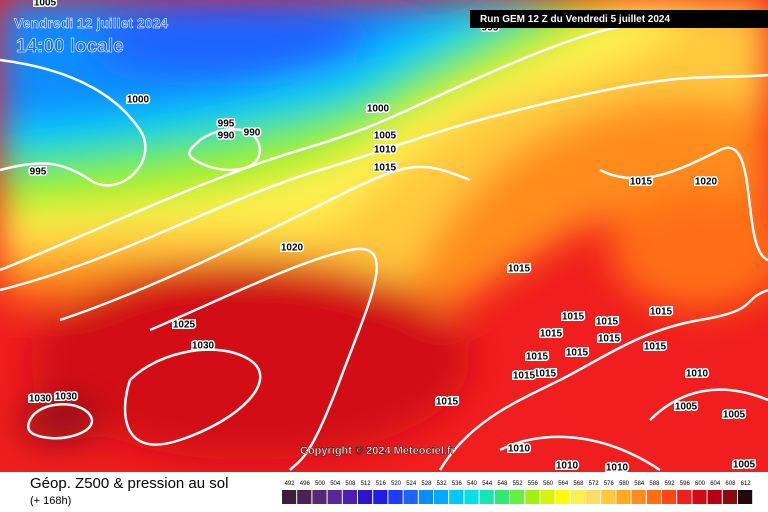  I want to click on legend-label: 608, so click(730, 484).